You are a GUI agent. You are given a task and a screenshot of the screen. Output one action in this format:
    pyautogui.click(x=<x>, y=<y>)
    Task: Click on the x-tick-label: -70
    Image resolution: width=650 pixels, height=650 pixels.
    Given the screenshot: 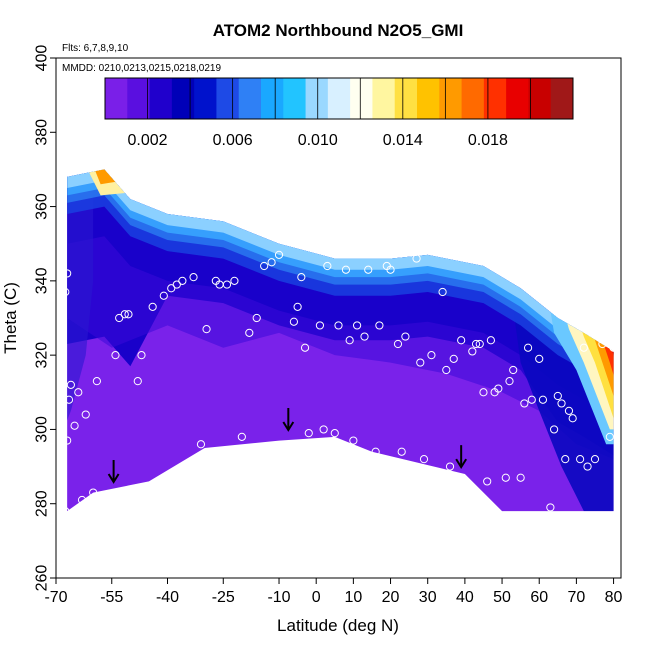 What is the action you would take?
    pyautogui.click(x=55, y=597)
    